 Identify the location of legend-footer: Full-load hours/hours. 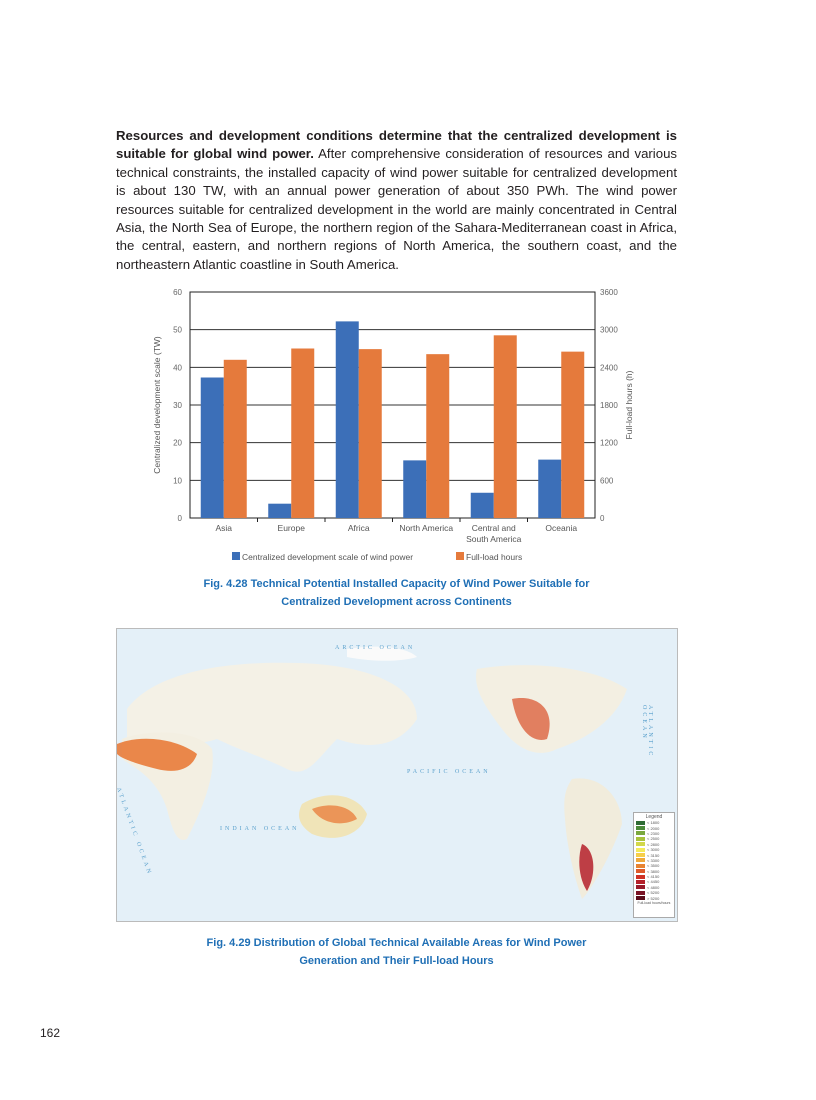
(654, 902).